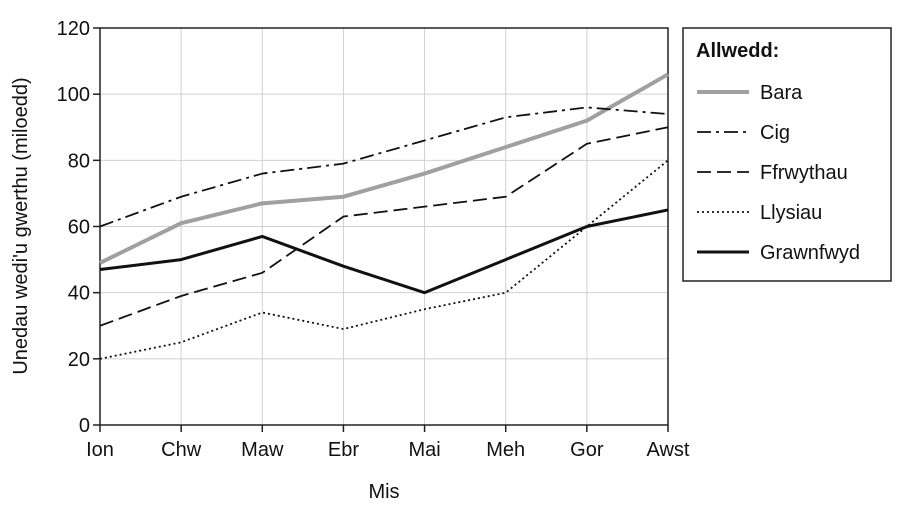 This screenshot has width=900, height=523. I want to click on legend-label-grawnfwyd: Grawnfwyd, so click(810, 253).